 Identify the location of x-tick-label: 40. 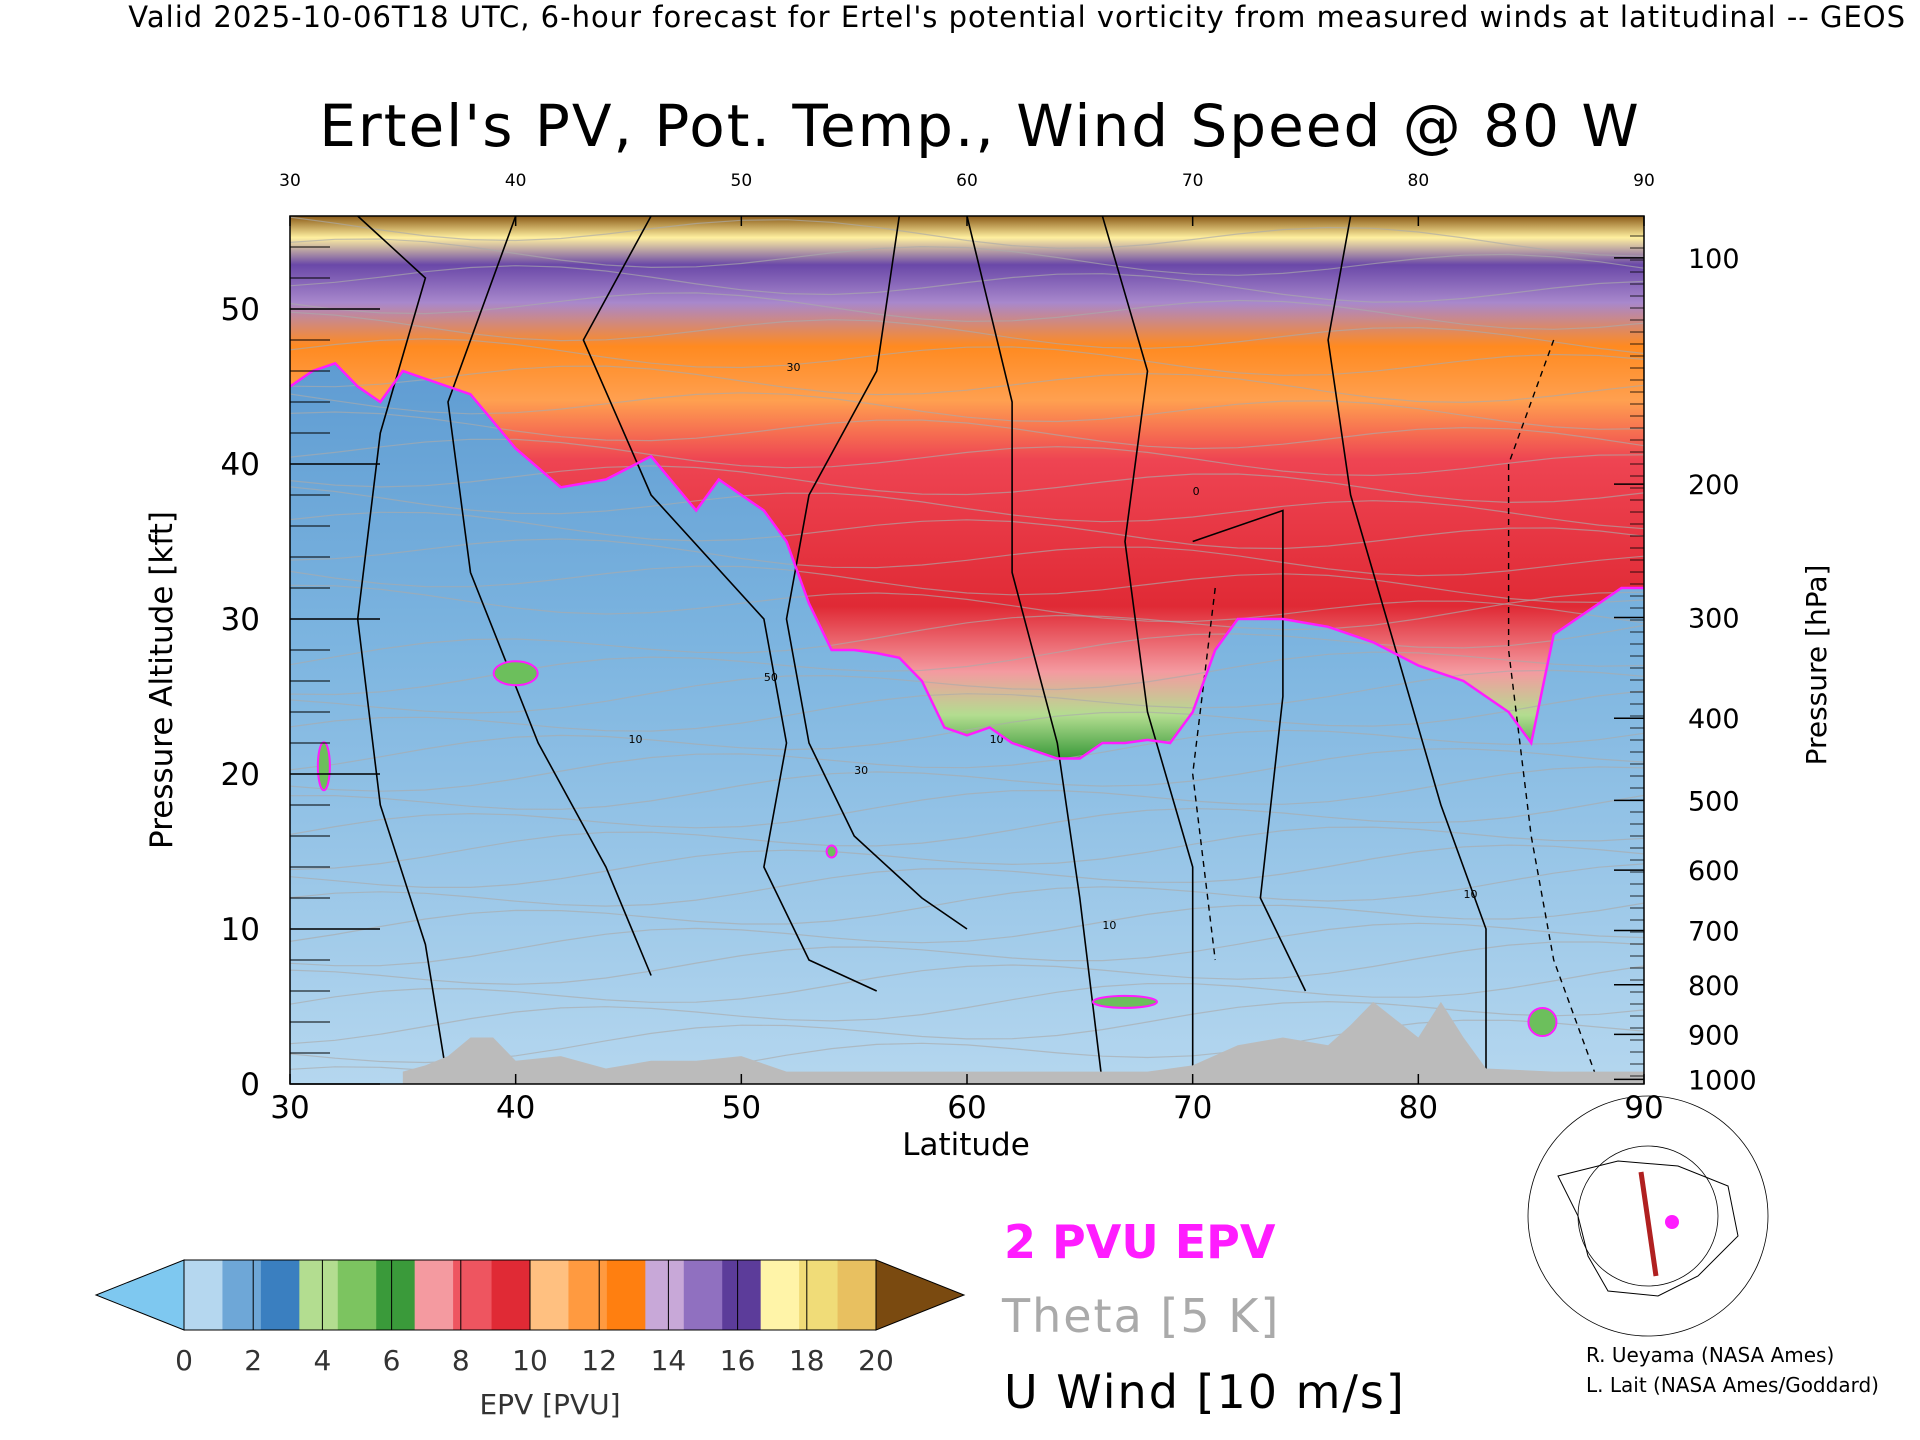
(515, 1108).